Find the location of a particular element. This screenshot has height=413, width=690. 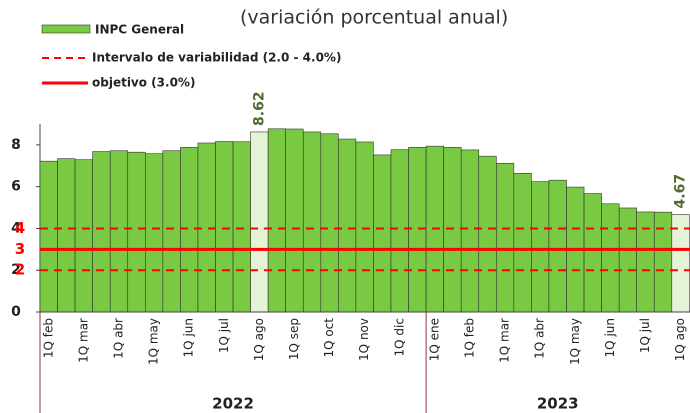

reference-label: 2 is located at coordinates (20, 270).